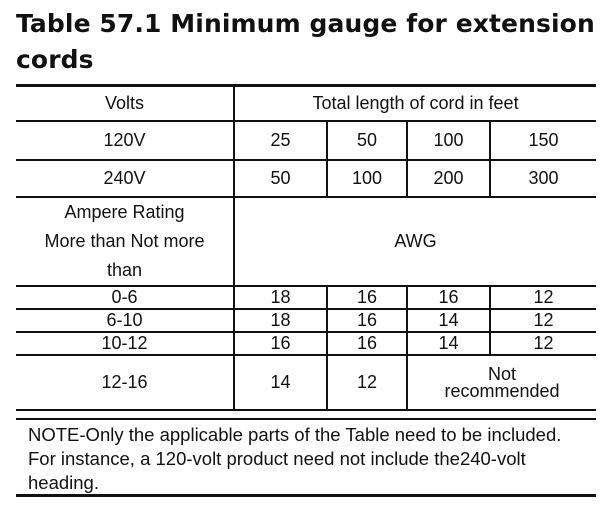 The height and width of the screenshot is (518, 608). I want to click on table-row: 120V 25 50 100 150, so click(306, 140).